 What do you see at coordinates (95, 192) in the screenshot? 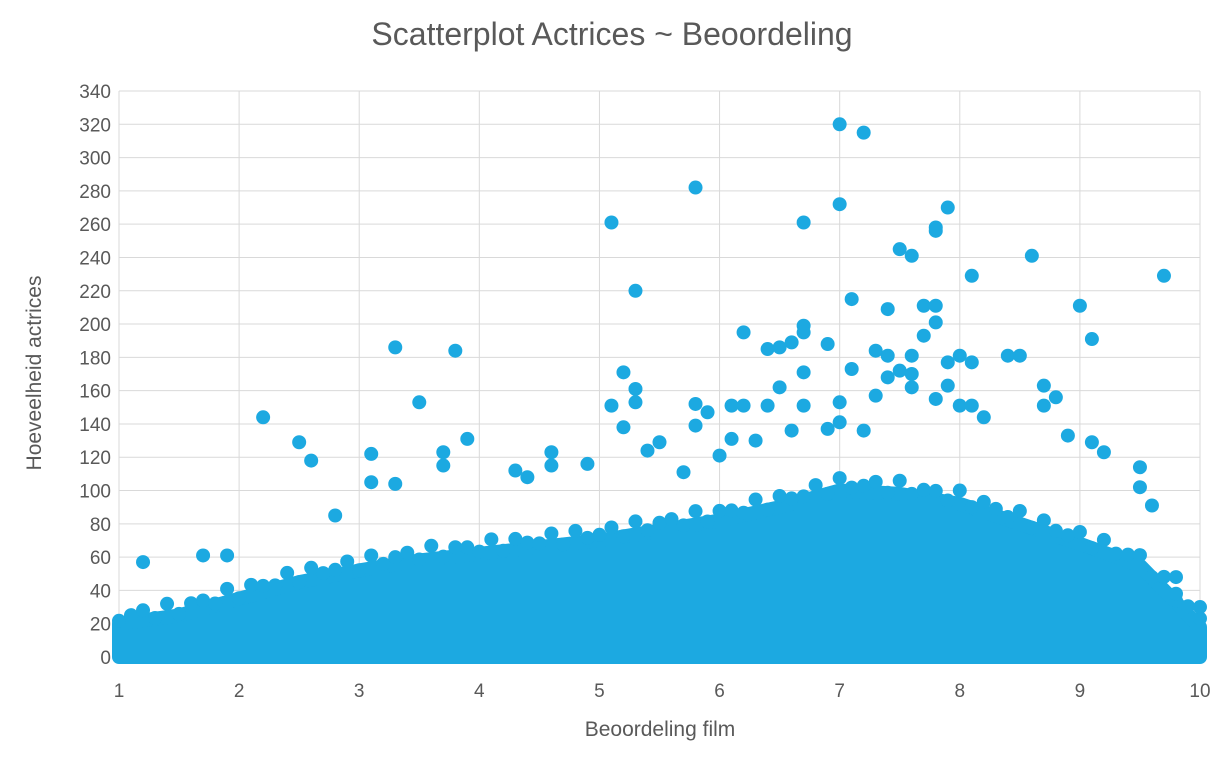
I see `y-tick-label: 280` at bounding box center [95, 192].